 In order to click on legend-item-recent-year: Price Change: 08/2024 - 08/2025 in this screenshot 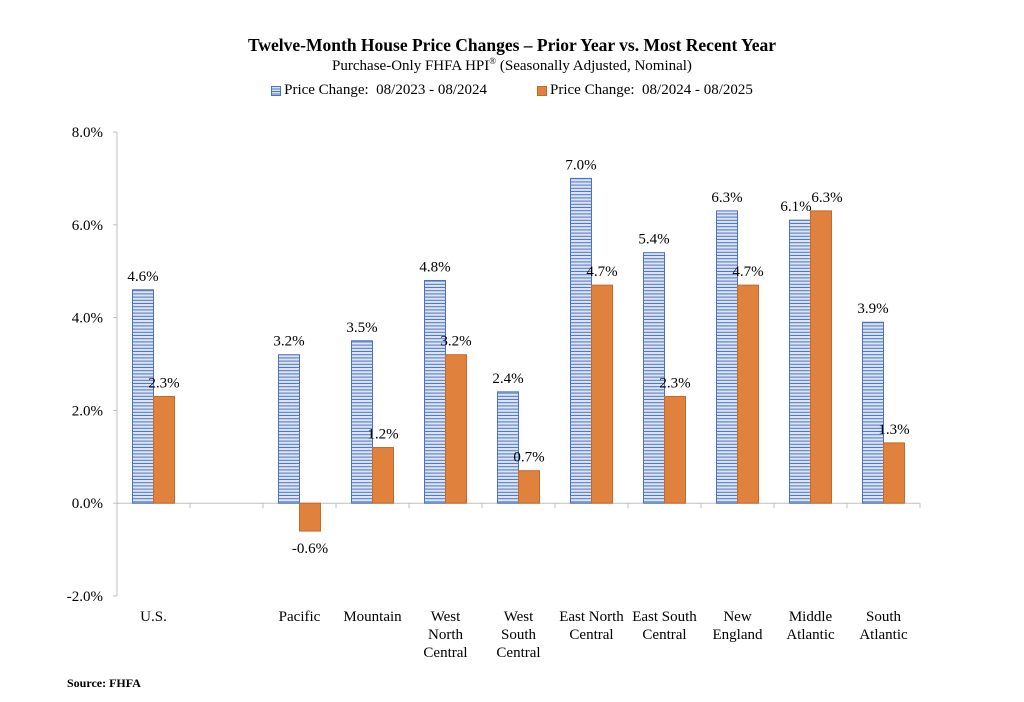, I will do `click(645, 90)`.